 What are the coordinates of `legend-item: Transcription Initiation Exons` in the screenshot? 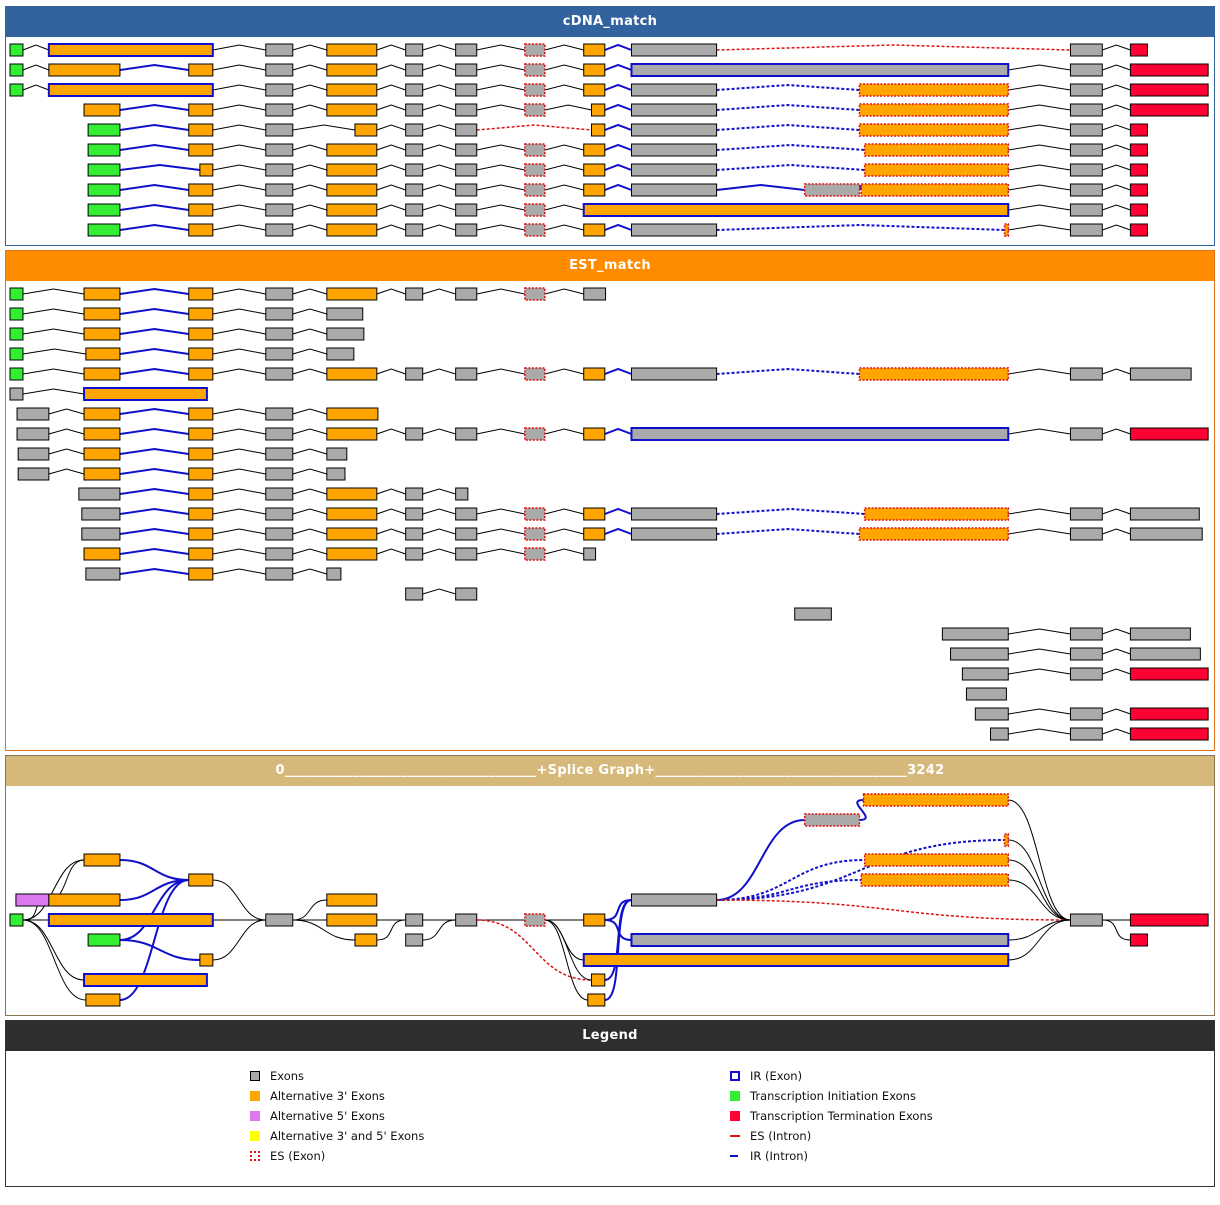 It's located at (831, 1096).